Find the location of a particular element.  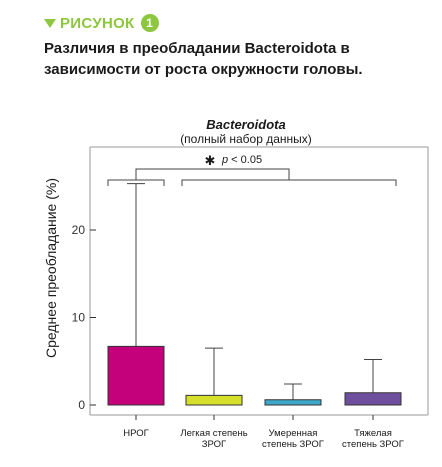

down-triangle-icon is located at coordinates (50, 23).